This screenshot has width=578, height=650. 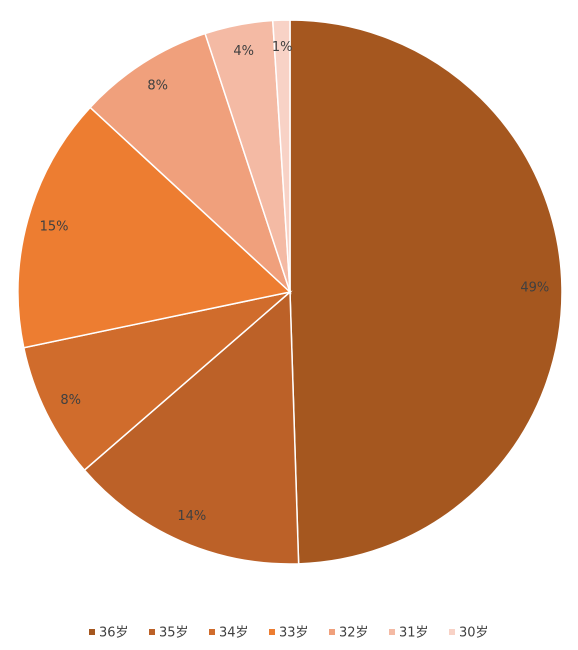 What do you see at coordinates (243, 51) in the screenshot?
I see `data-label: 4%` at bounding box center [243, 51].